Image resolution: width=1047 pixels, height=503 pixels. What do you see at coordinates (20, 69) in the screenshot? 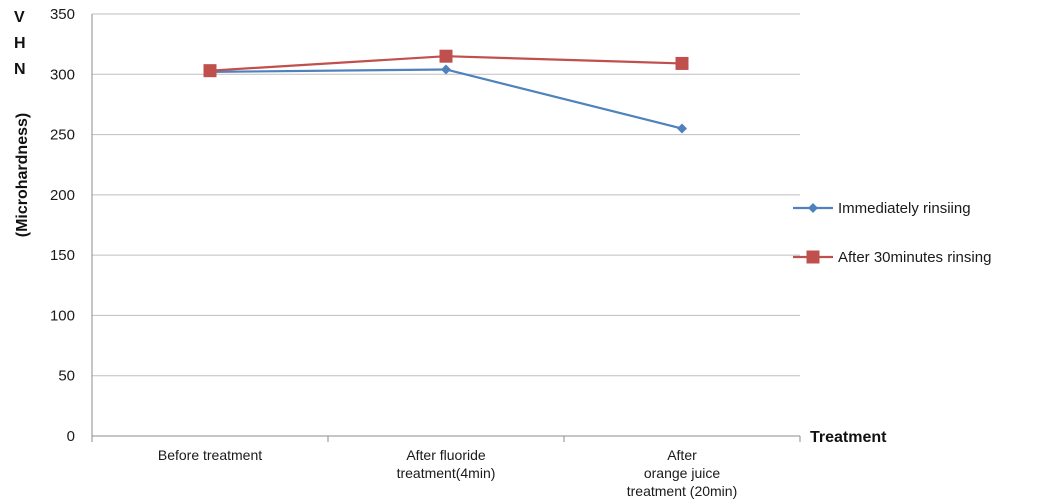
I see `y-axis-title-n: N` at bounding box center [20, 69].